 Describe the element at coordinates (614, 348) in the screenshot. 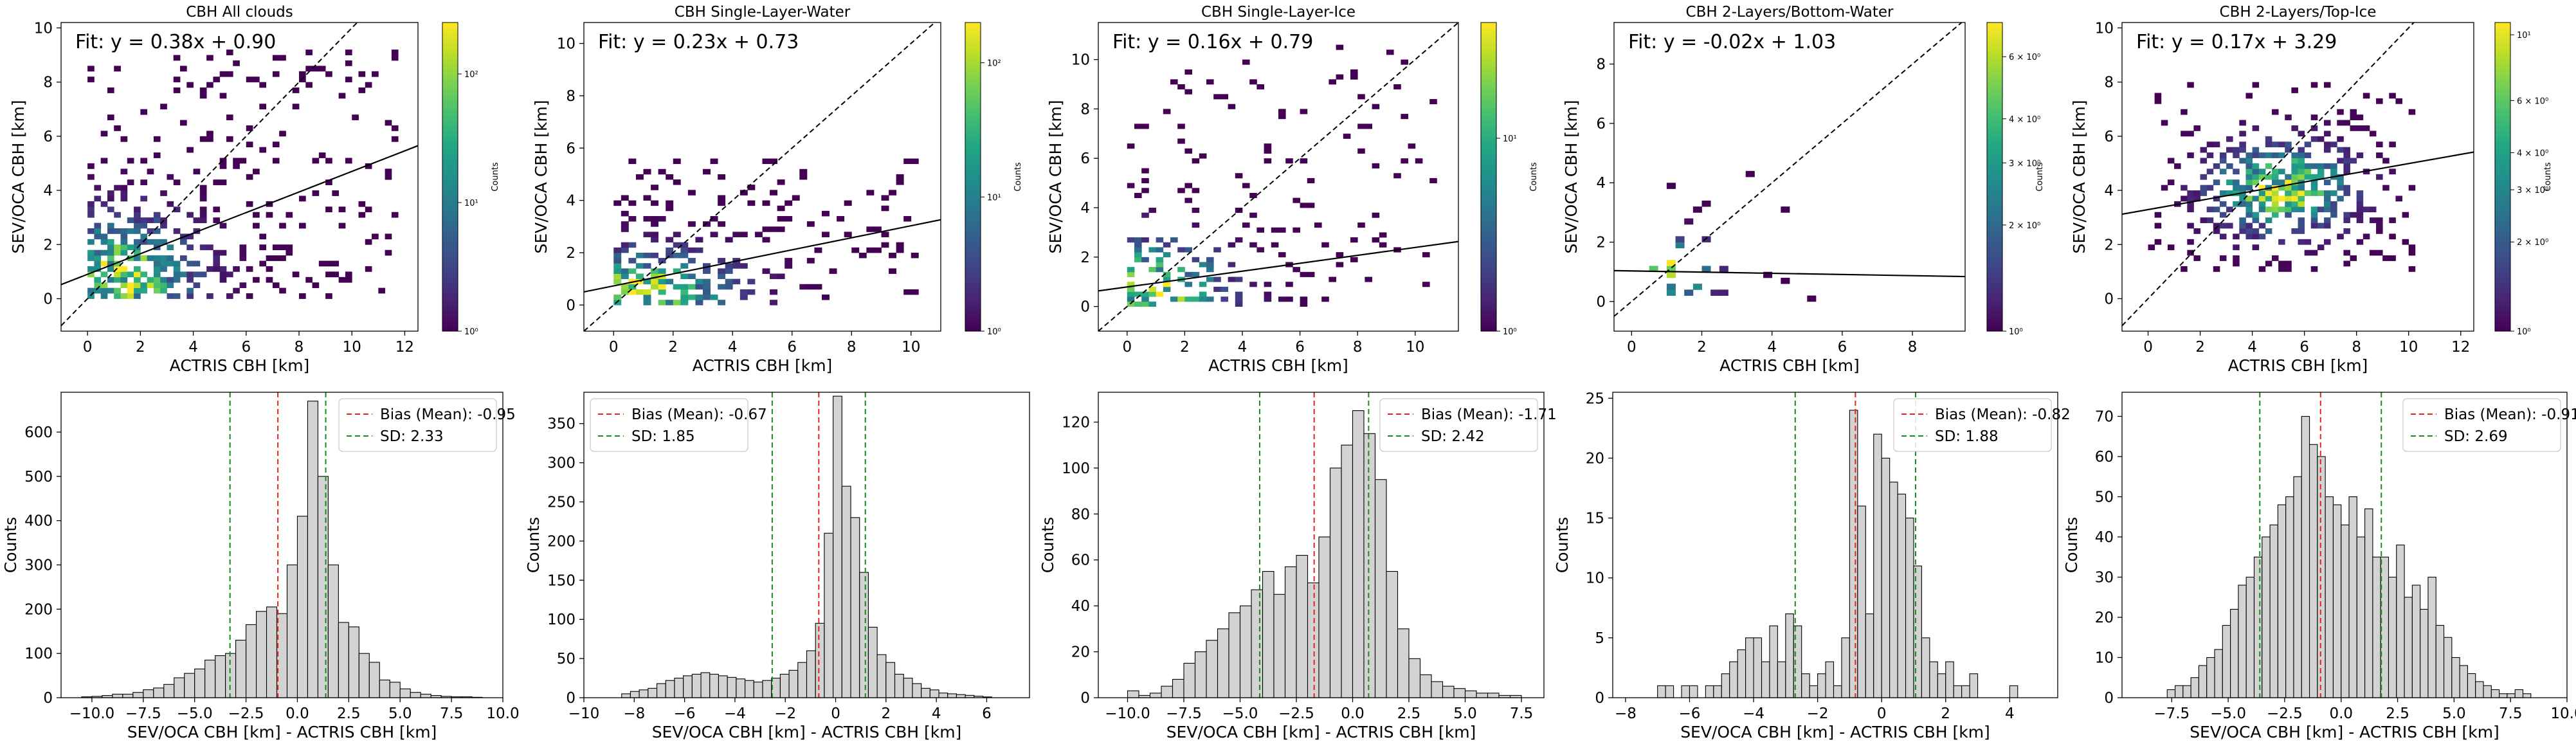

I see `x-tick-label: 0` at that location.